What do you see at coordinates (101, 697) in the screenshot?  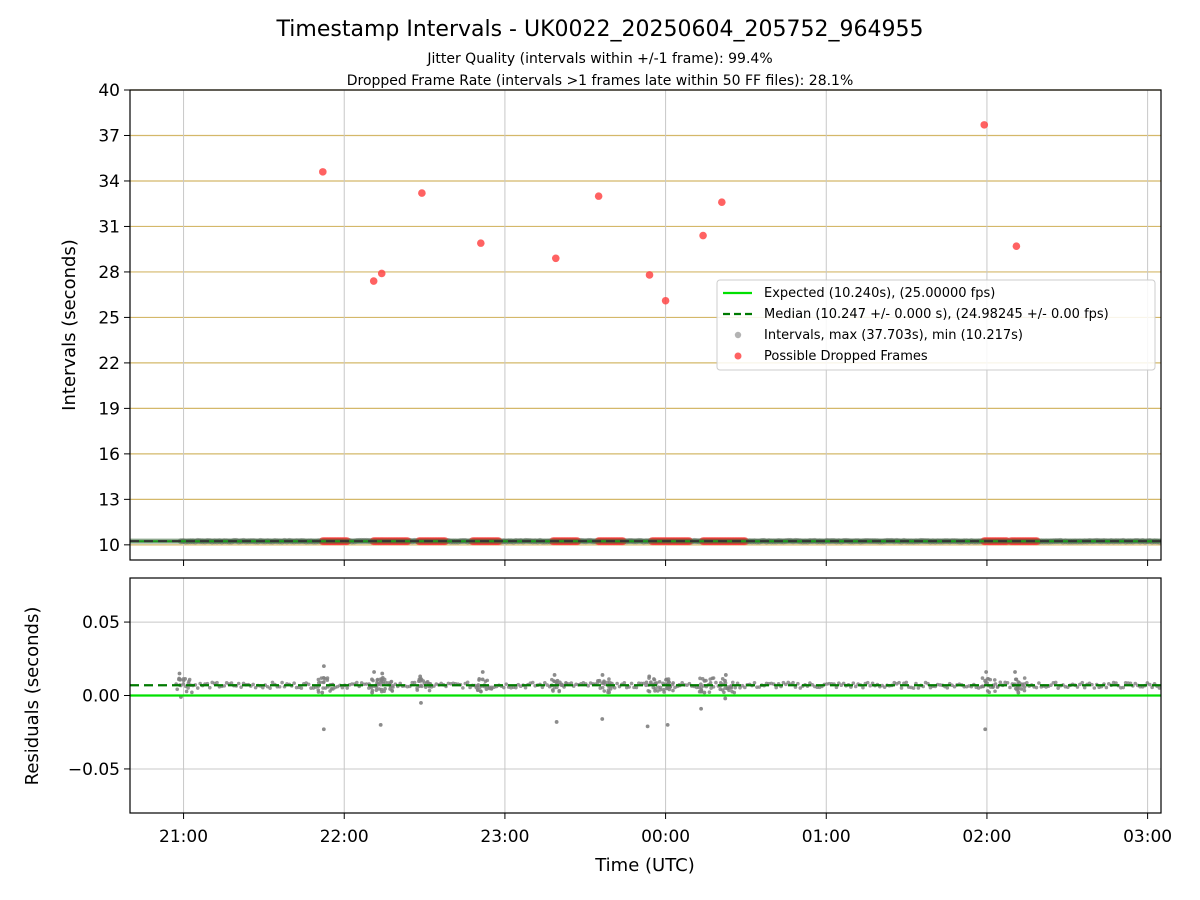 I see `bottom-y-tick-label: 0.00` at bounding box center [101, 697].